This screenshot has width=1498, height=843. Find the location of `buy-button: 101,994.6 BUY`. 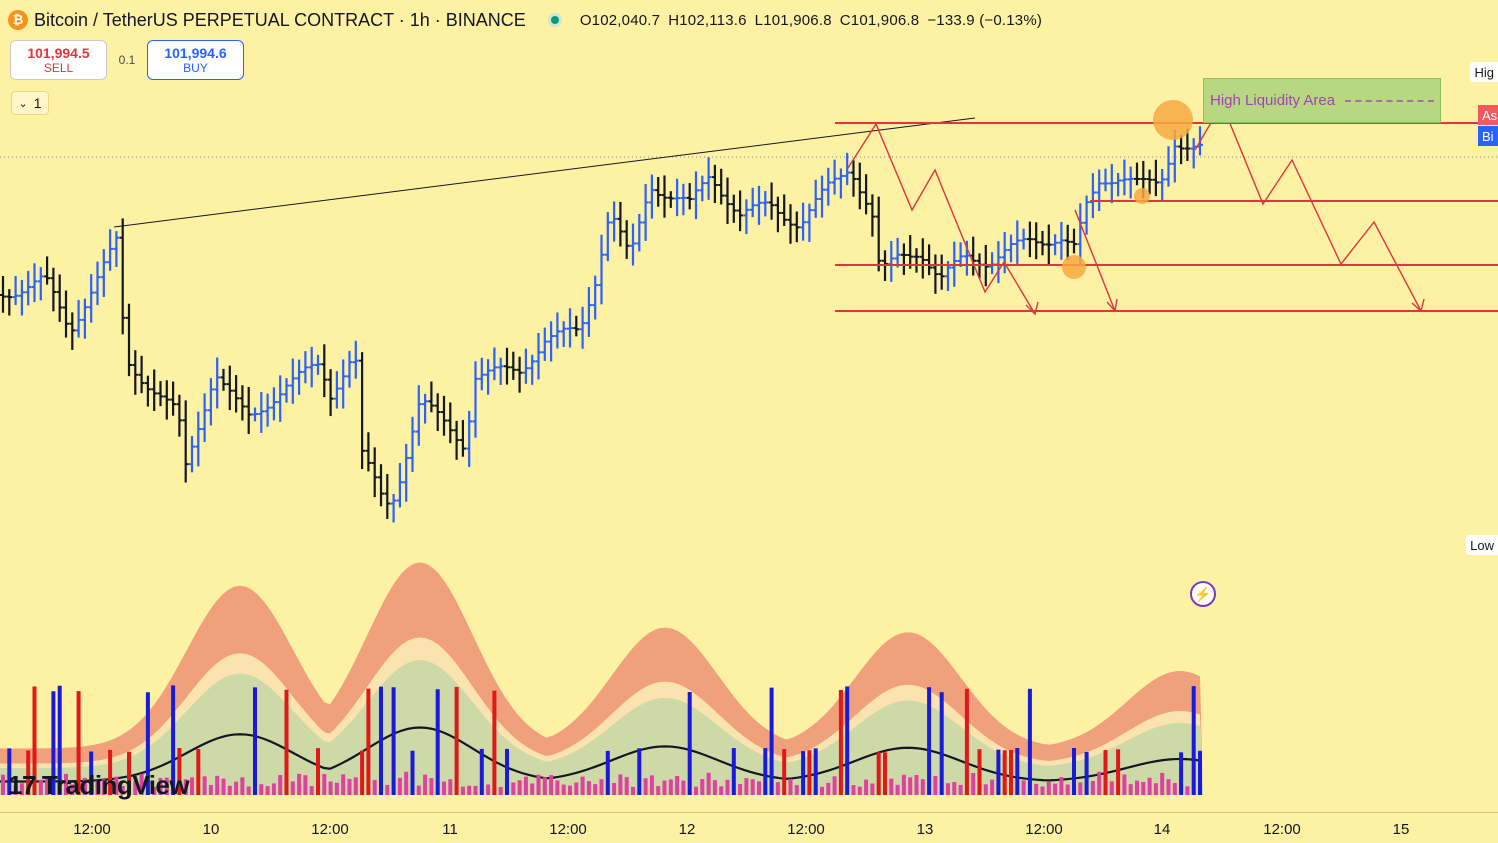

buy-button: 101,994.6 BUY is located at coordinates (195, 60).